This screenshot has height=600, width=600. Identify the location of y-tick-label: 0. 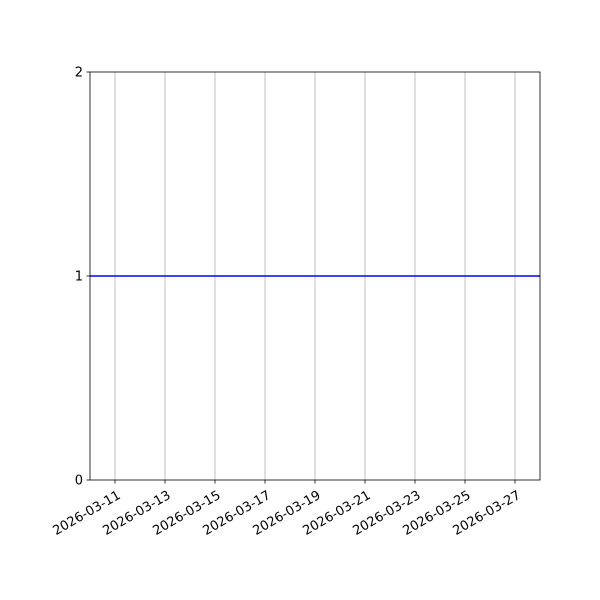
(79, 481).